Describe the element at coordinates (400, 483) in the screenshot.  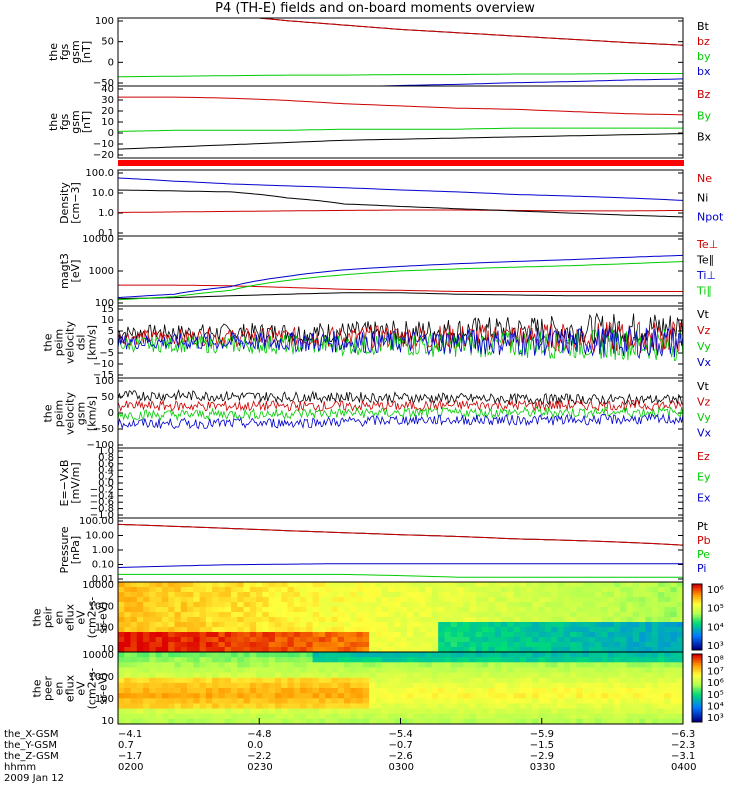
I see `panel-frame` at that location.